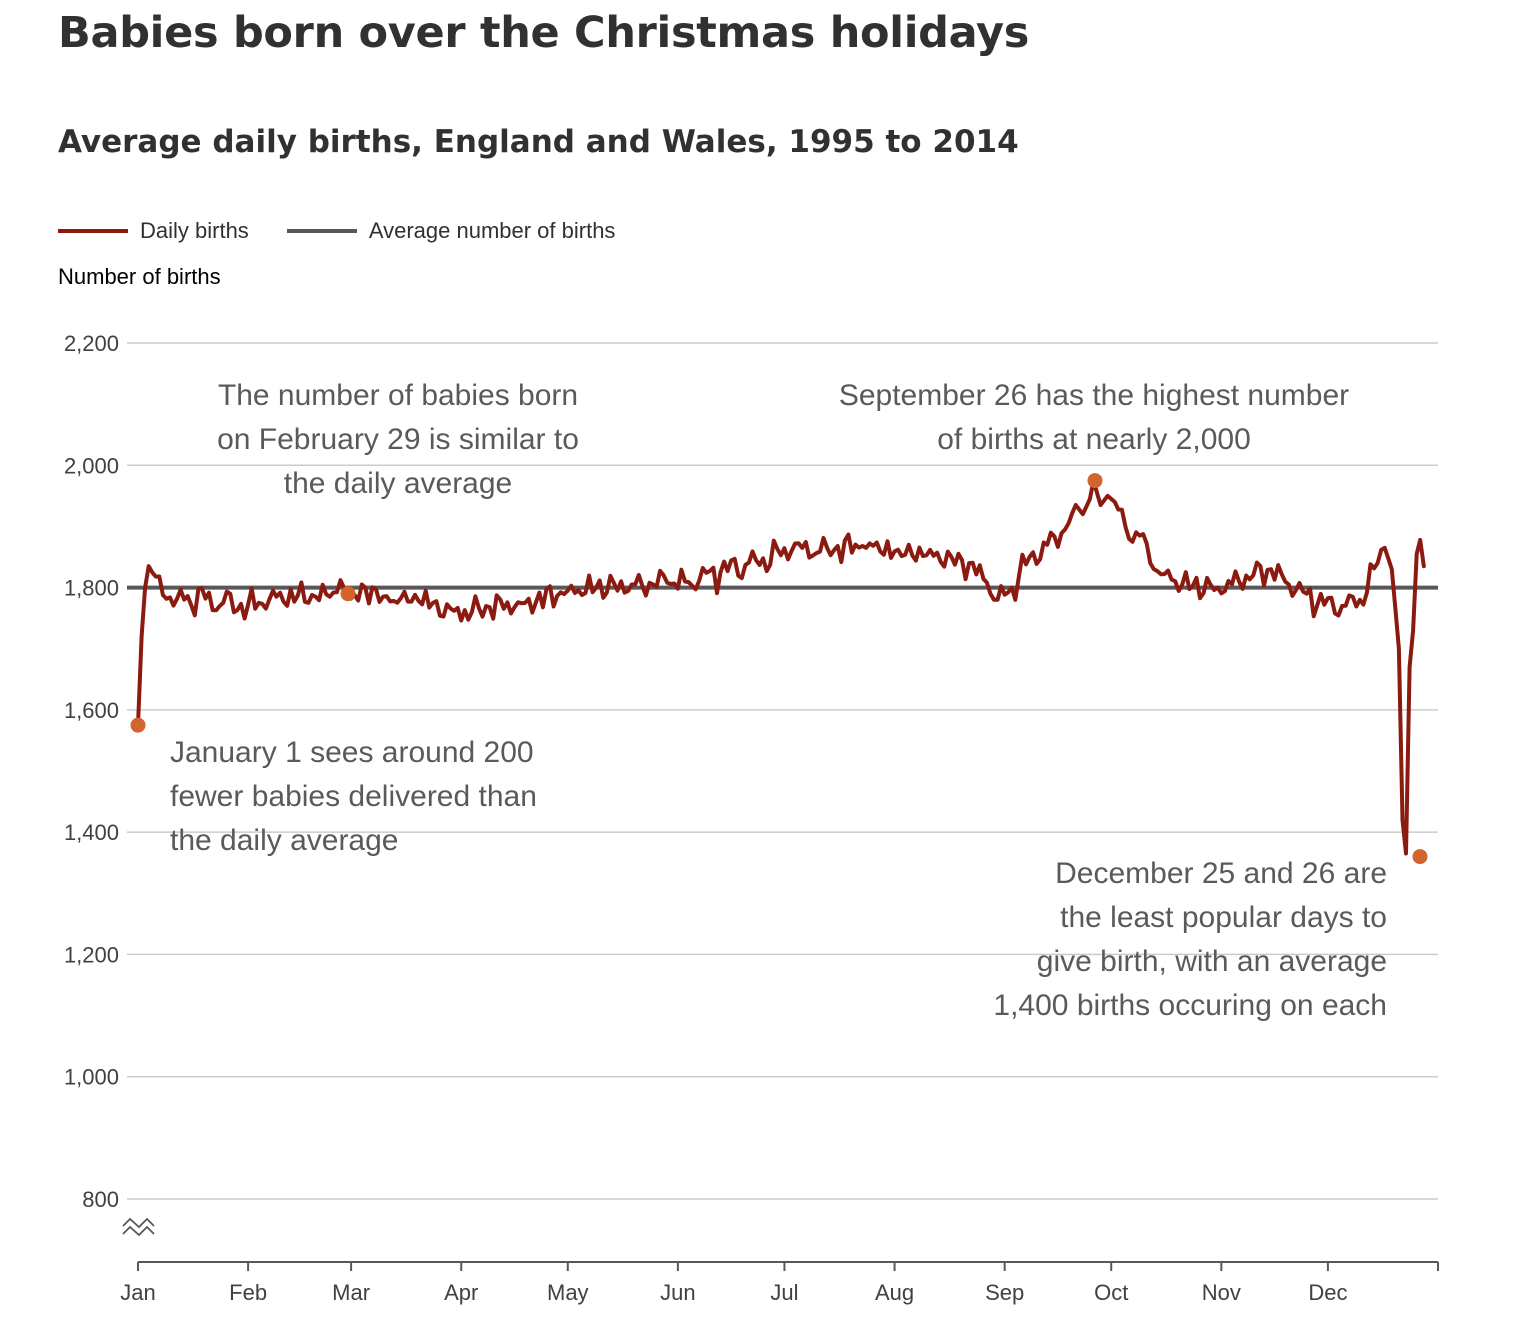 This screenshot has width=1518, height=1332. I want to click on y-tick-label: 800, so click(100, 1199).